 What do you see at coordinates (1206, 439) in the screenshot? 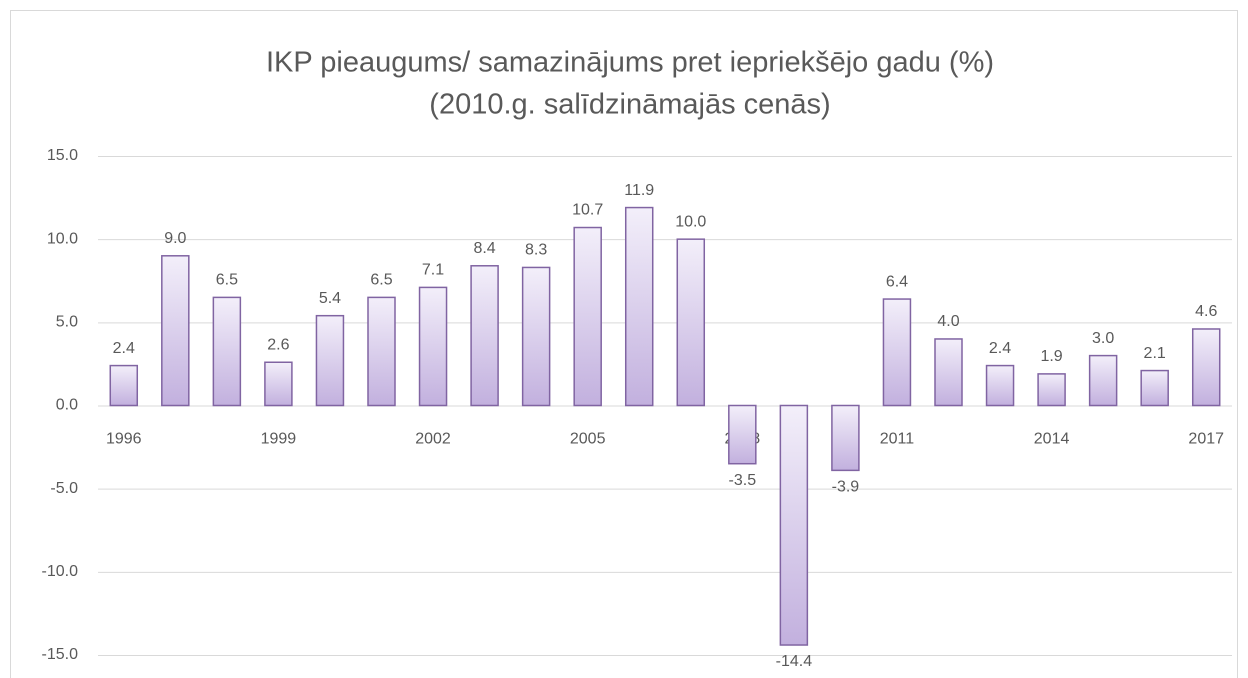
I see `x-tick-label: 2017` at bounding box center [1206, 439].